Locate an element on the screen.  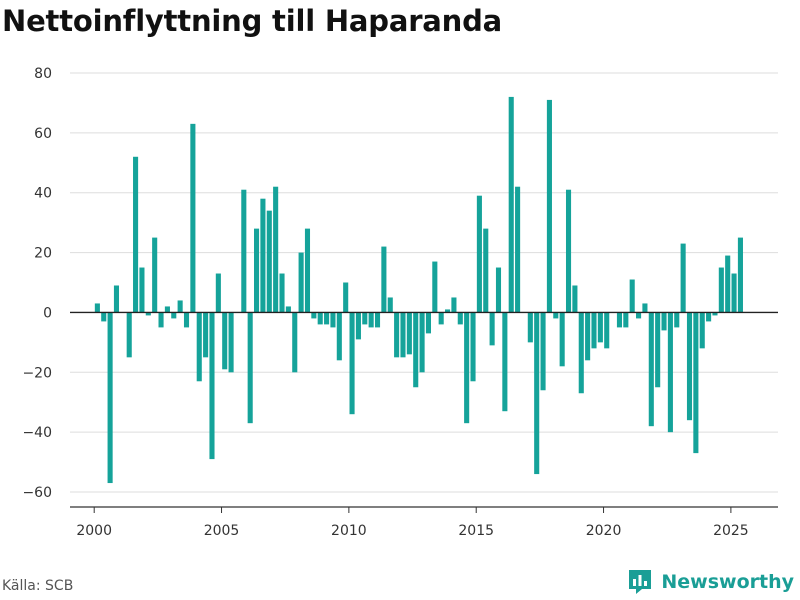
brand-name: Newsworthy is located at coordinates (727, 582).